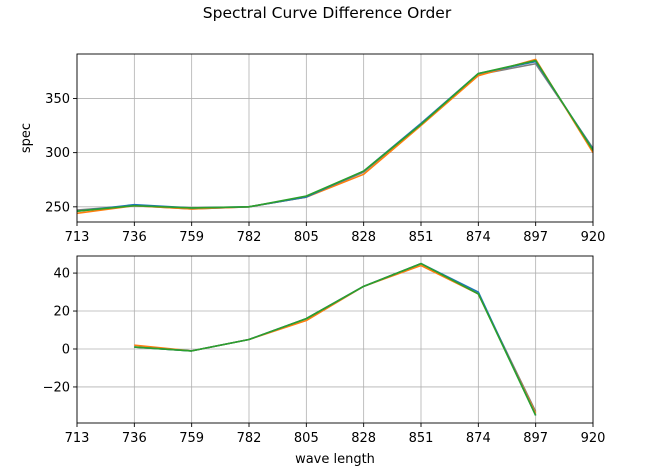 The image size is (654, 471). I want to click on x-tick-label-1-0: 713, so click(77, 438).